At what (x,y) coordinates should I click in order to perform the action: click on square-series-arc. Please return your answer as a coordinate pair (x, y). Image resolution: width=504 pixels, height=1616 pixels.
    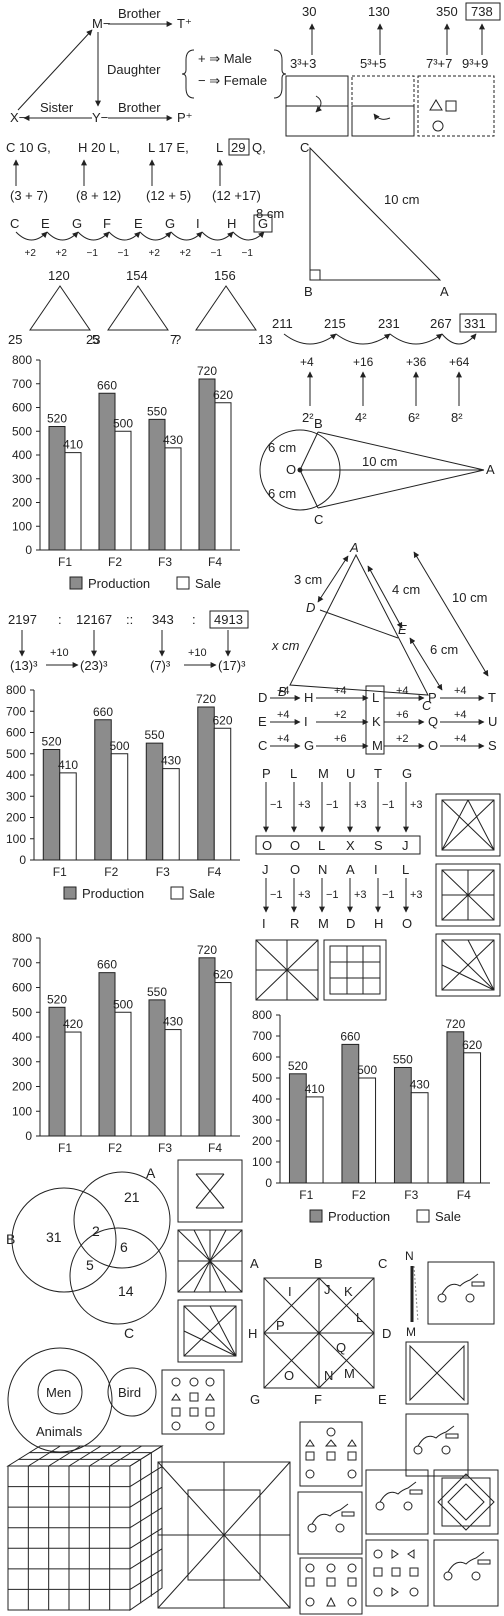
    Looking at the image, I should click on (363, 339).